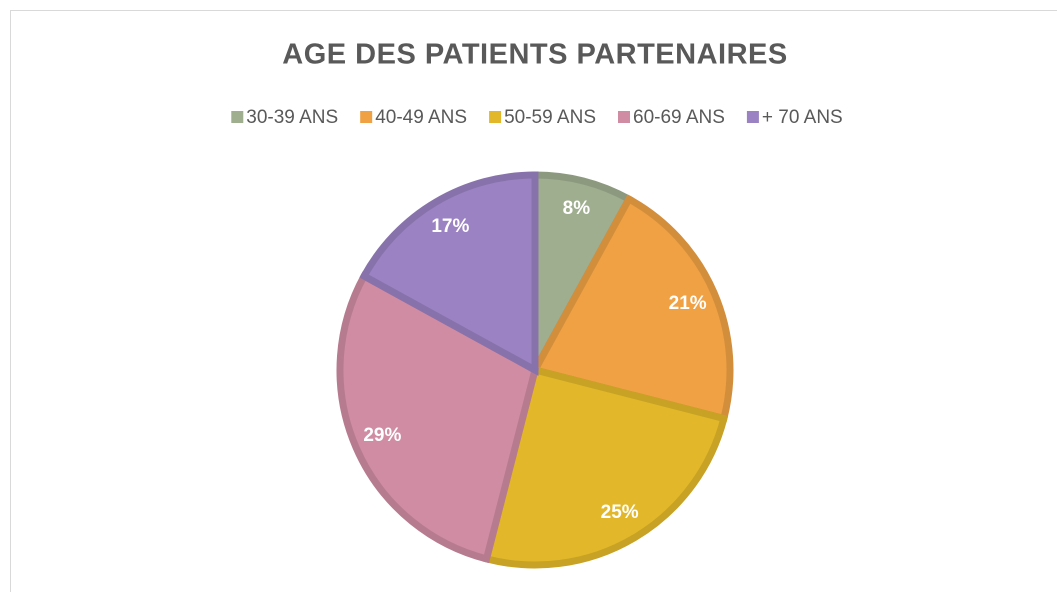 This screenshot has height=592, width=1057. I want to click on data-label: 21%, so click(688, 303).